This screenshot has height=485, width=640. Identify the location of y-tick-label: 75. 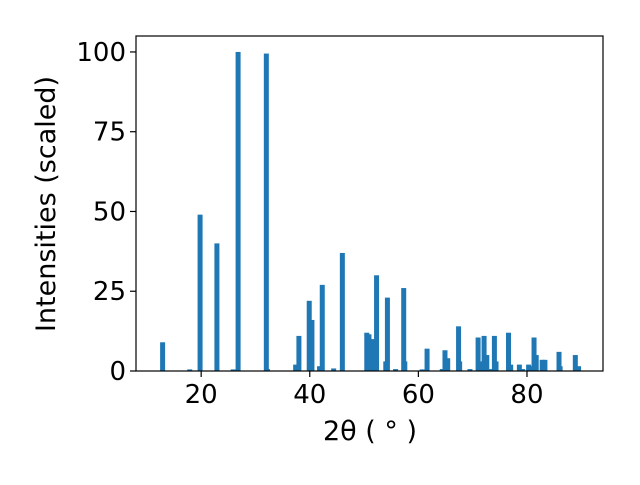
(109, 133).